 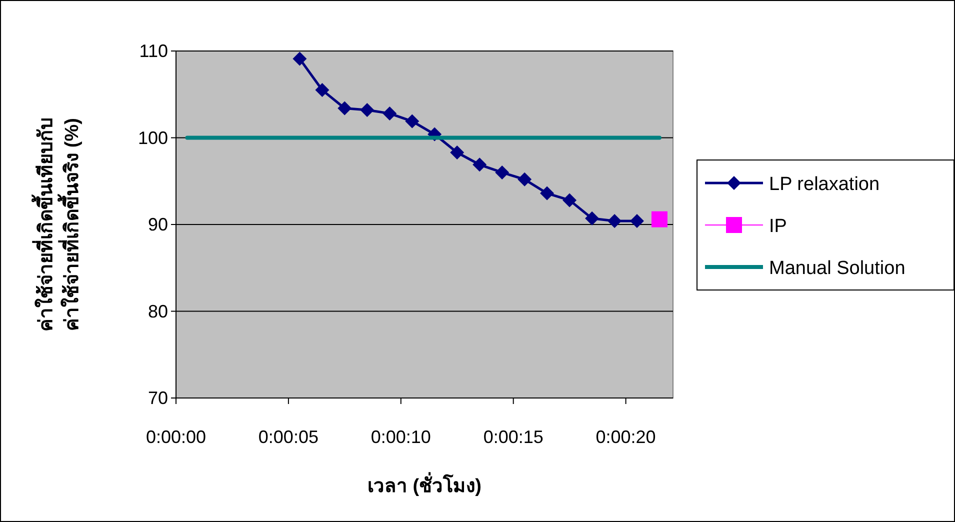 I want to click on x-tick-label: 0:00:05, so click(x=288, y=437).